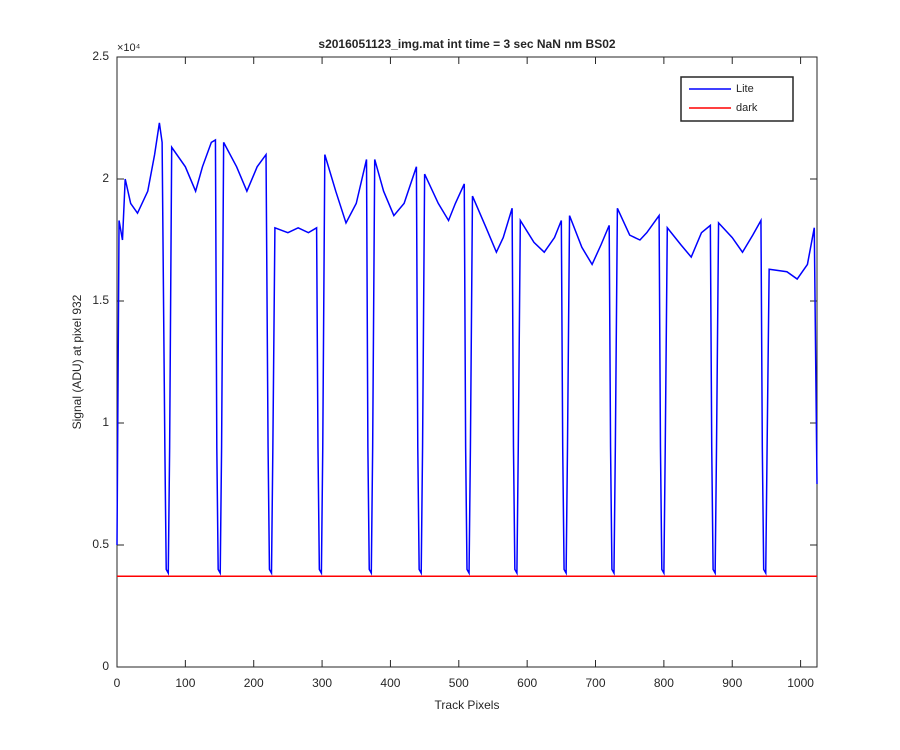 This screenshot has height=750, width=900. I want to click on x-tick-label: 300, so click(322, 683).